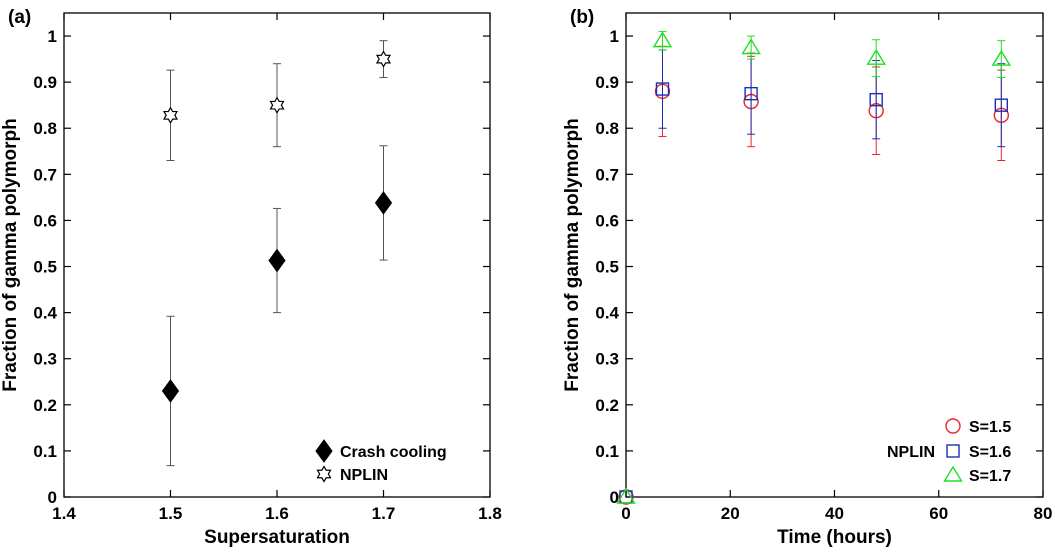 The height and width of the screenshot is (558, 1055). I want to click on x-tick-label: 1.5, so click(171, 513).